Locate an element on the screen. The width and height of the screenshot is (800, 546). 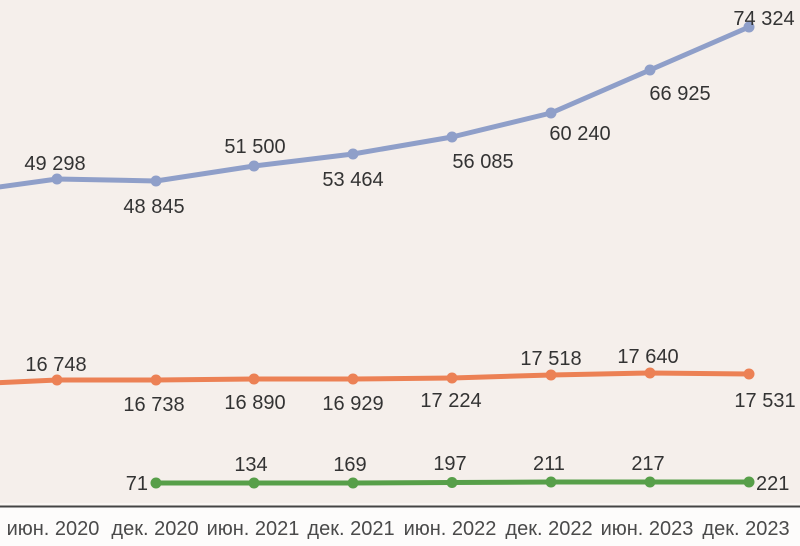
bottom-label-4: 211 is located at coordinates (549, 464).